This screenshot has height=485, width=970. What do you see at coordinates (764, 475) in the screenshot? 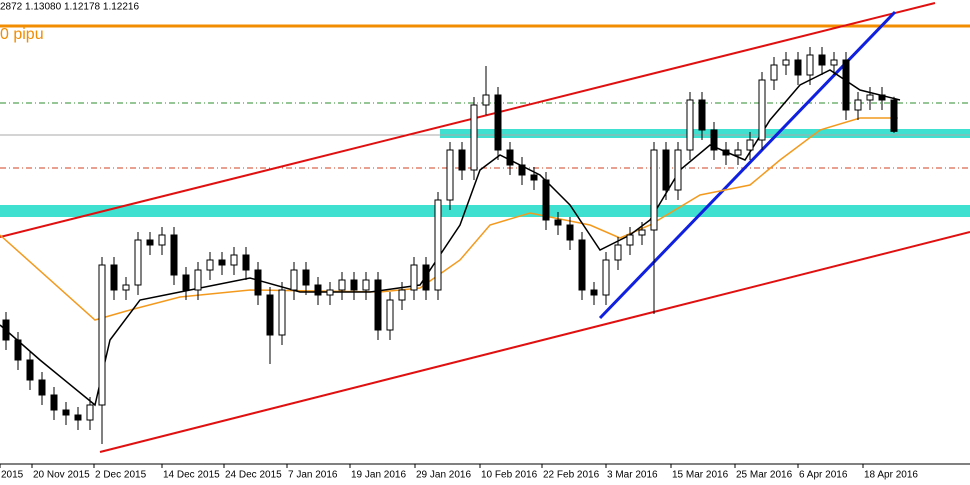
I see `x-tick-label: 25 Mar 2016` at bounding box center [764, 475].